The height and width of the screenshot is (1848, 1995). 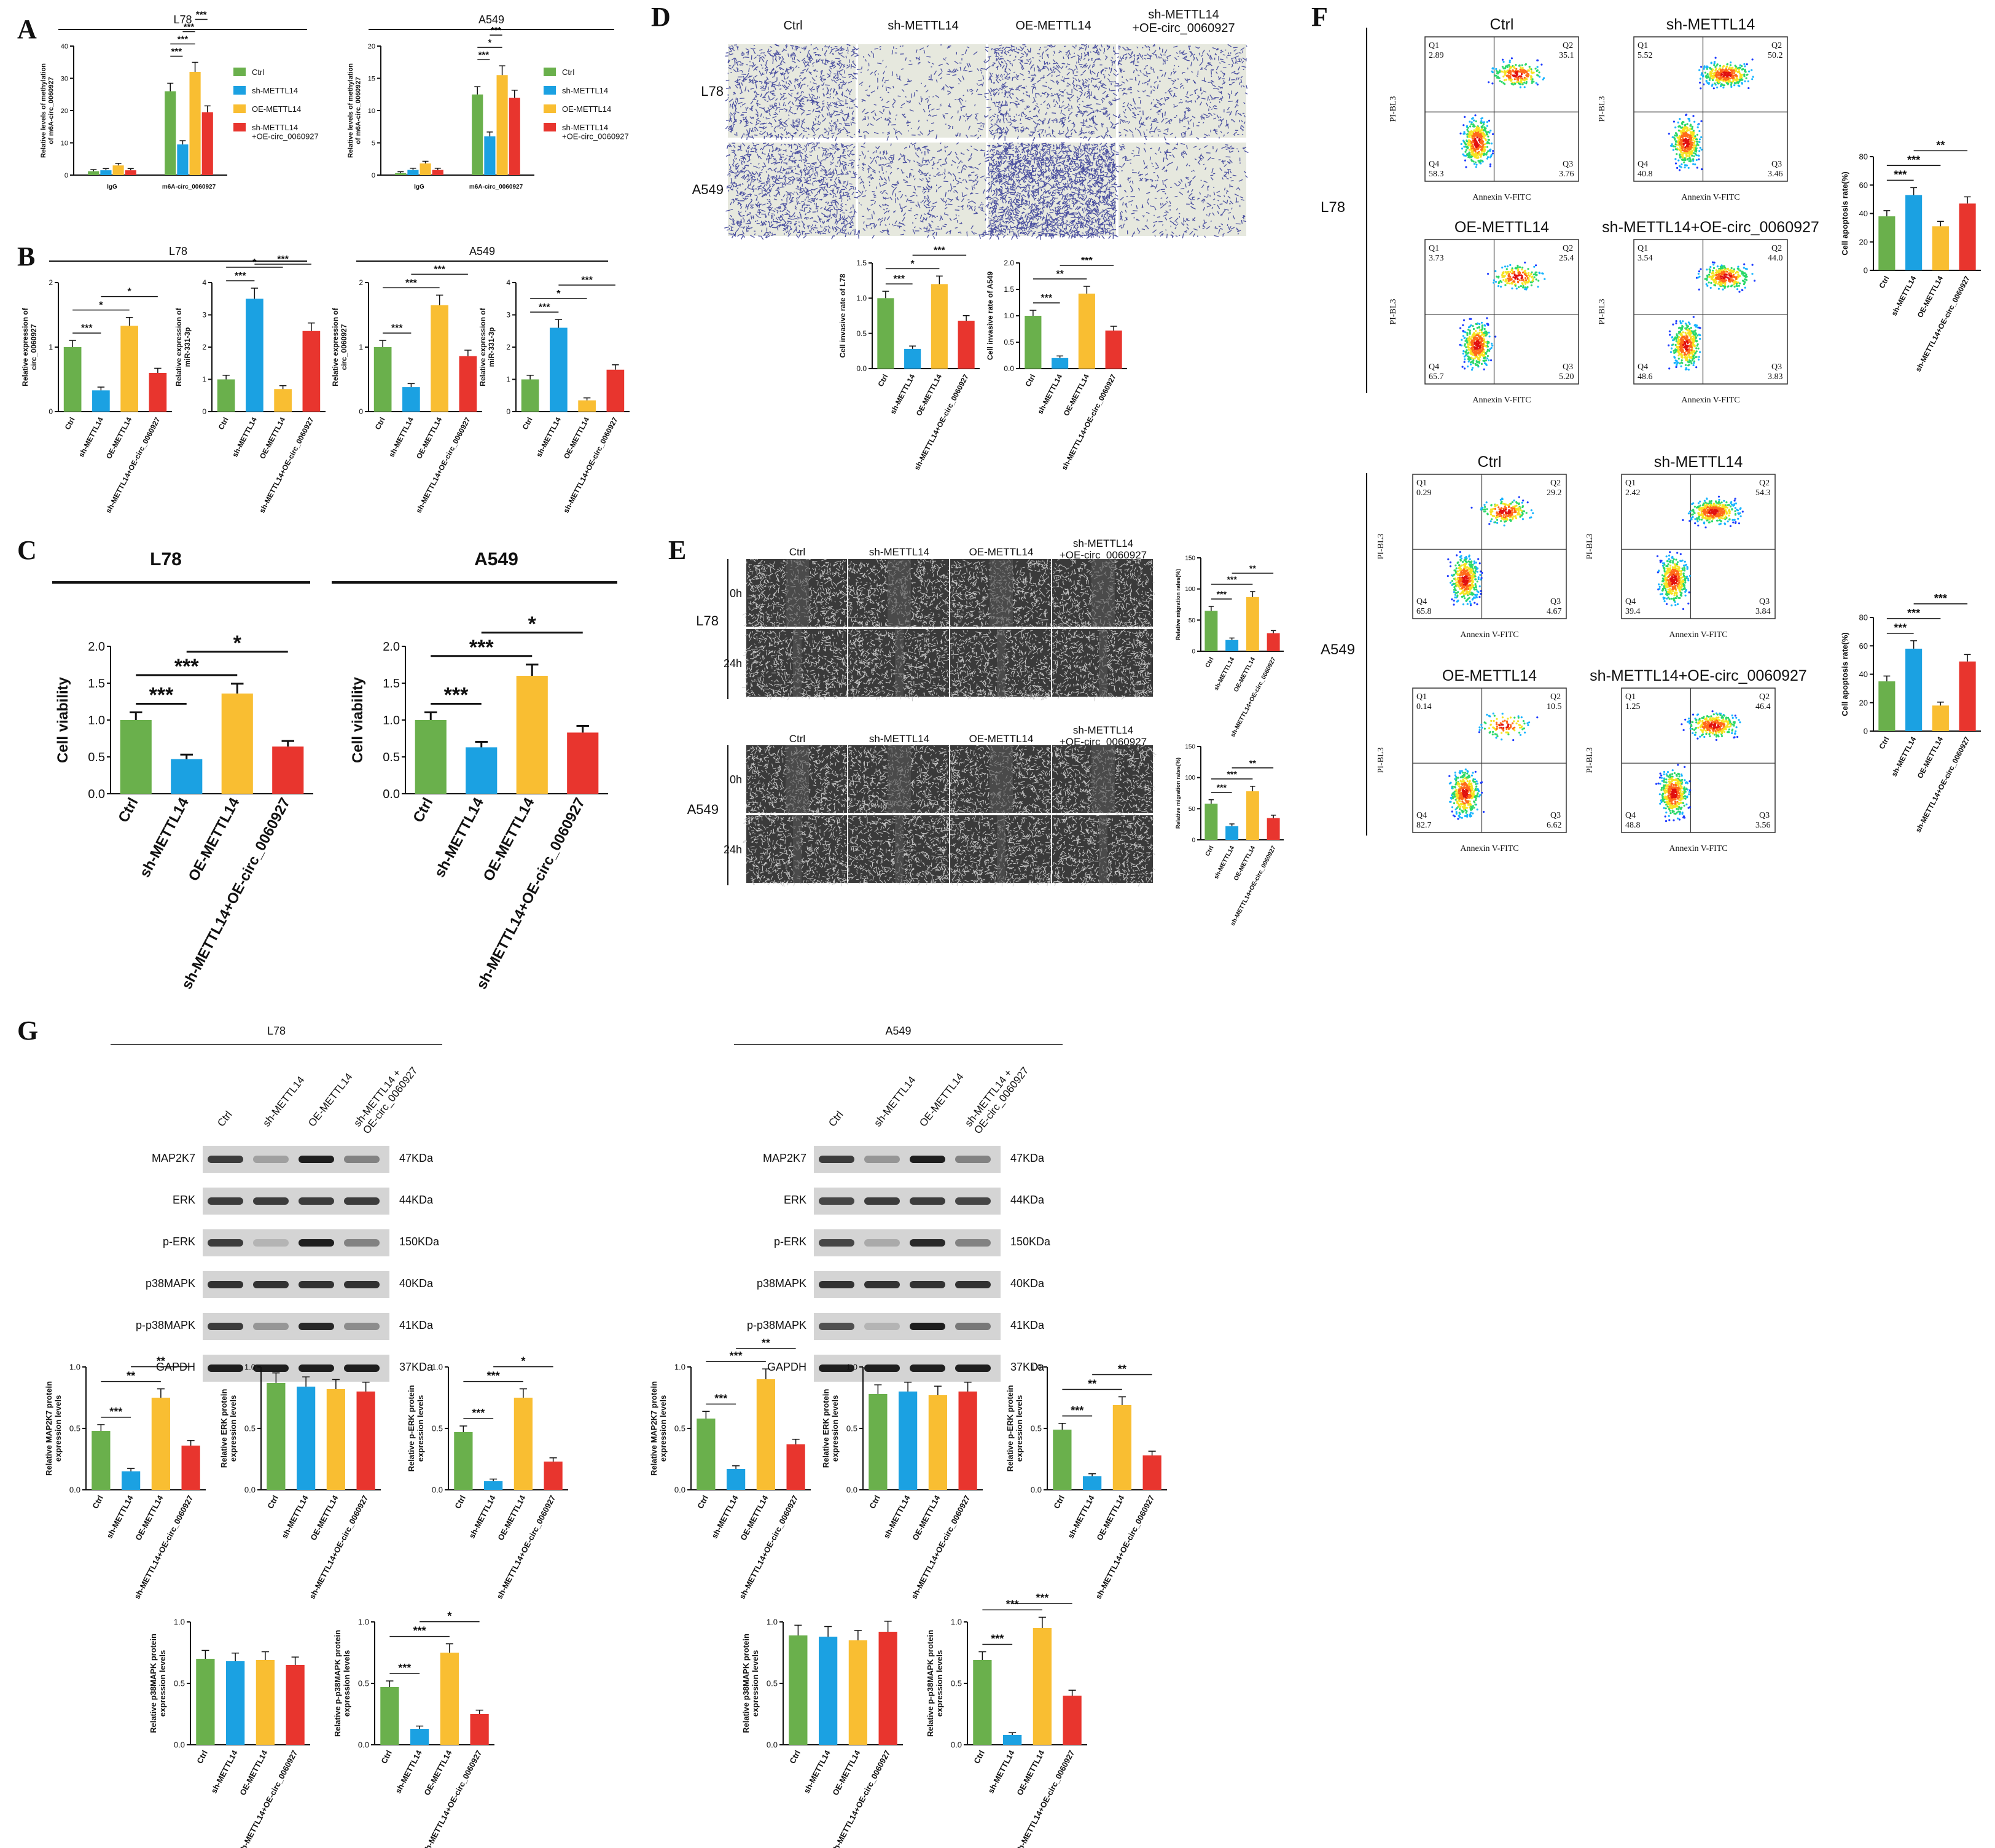 I want to click on legend-swatch, so click(x=239, y=127).